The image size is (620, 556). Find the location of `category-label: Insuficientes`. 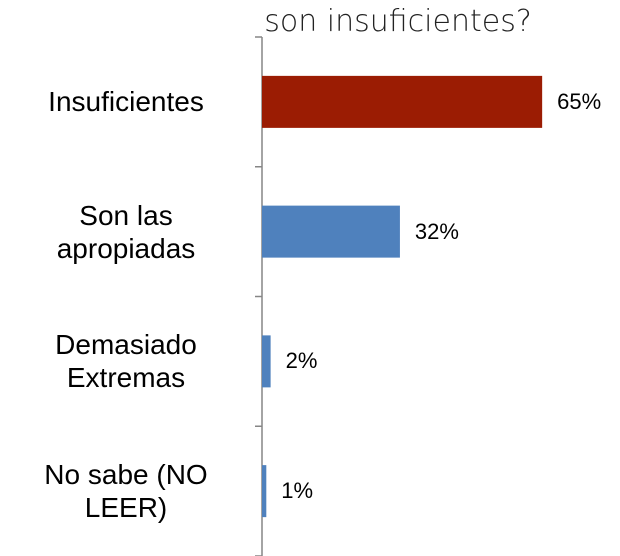

category-label: Insuficientes is located at coordinates (126, 102).